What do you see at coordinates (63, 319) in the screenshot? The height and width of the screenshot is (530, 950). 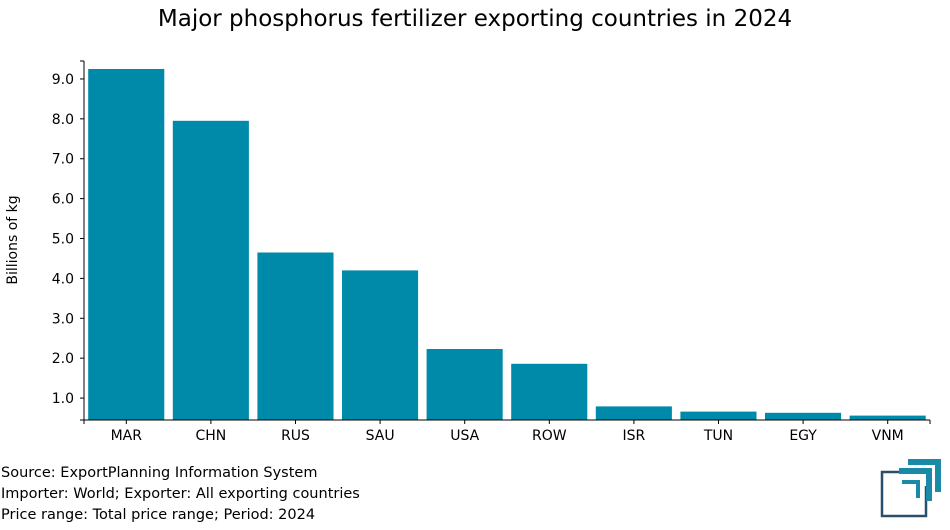 I see `y-tick-label: 3.0` at bounding box center [63, 319].